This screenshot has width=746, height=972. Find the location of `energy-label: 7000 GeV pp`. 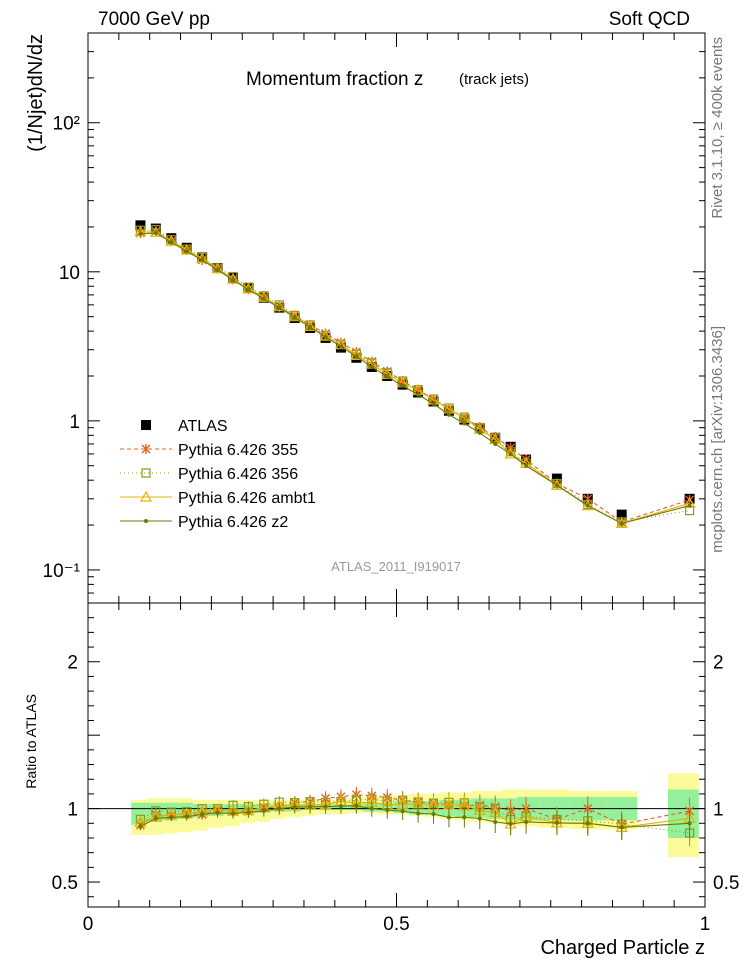

energy-label: 7000 GeV pp is located at coordinates (154, 19).